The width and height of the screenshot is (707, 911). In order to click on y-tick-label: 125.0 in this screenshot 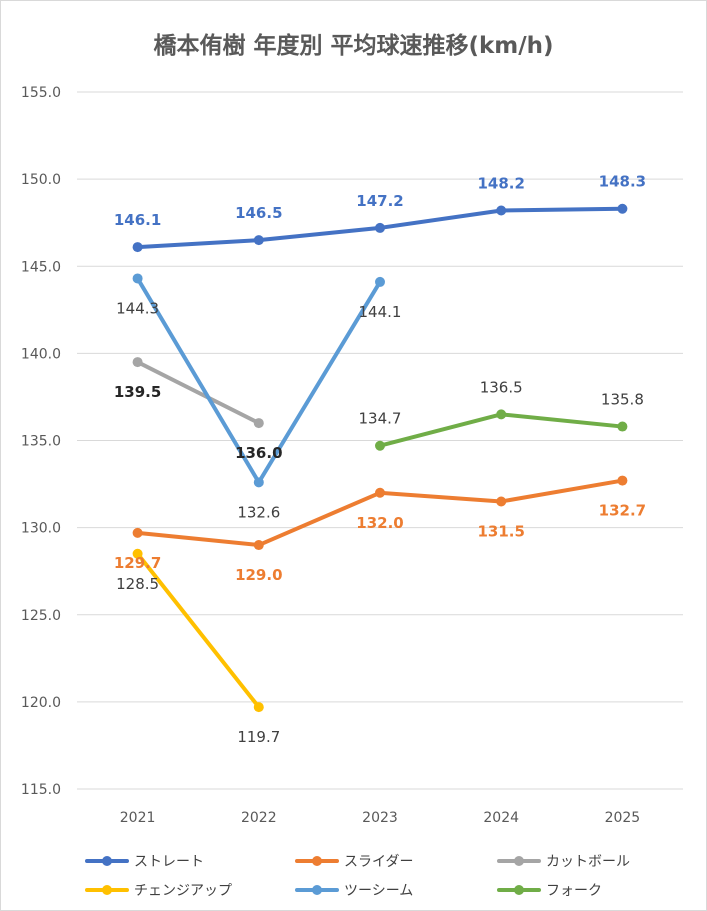, I will do `click(41, 616)`.